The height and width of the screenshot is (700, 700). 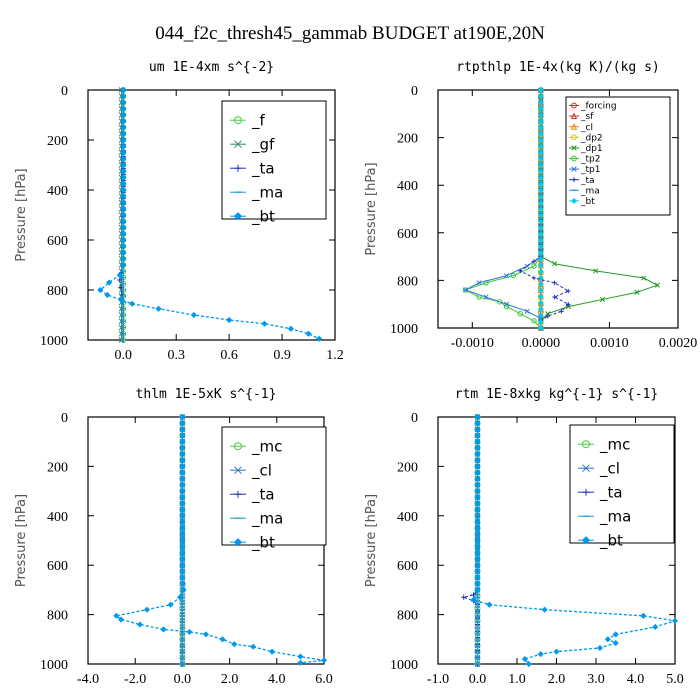 I want to click on legend-entry: _dp1, so click(x=586, y=149).